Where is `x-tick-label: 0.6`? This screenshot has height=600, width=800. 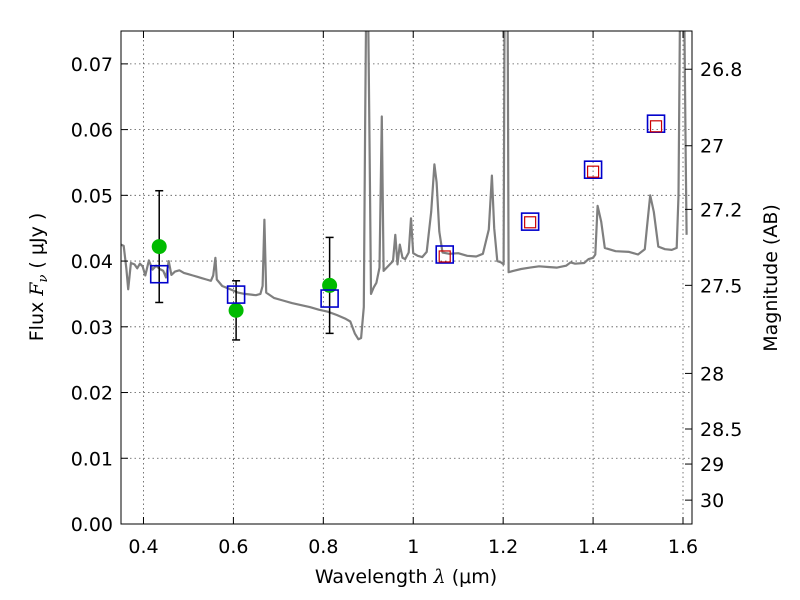
x-tick-label: 0.6 is located at coordinates (233, 547).